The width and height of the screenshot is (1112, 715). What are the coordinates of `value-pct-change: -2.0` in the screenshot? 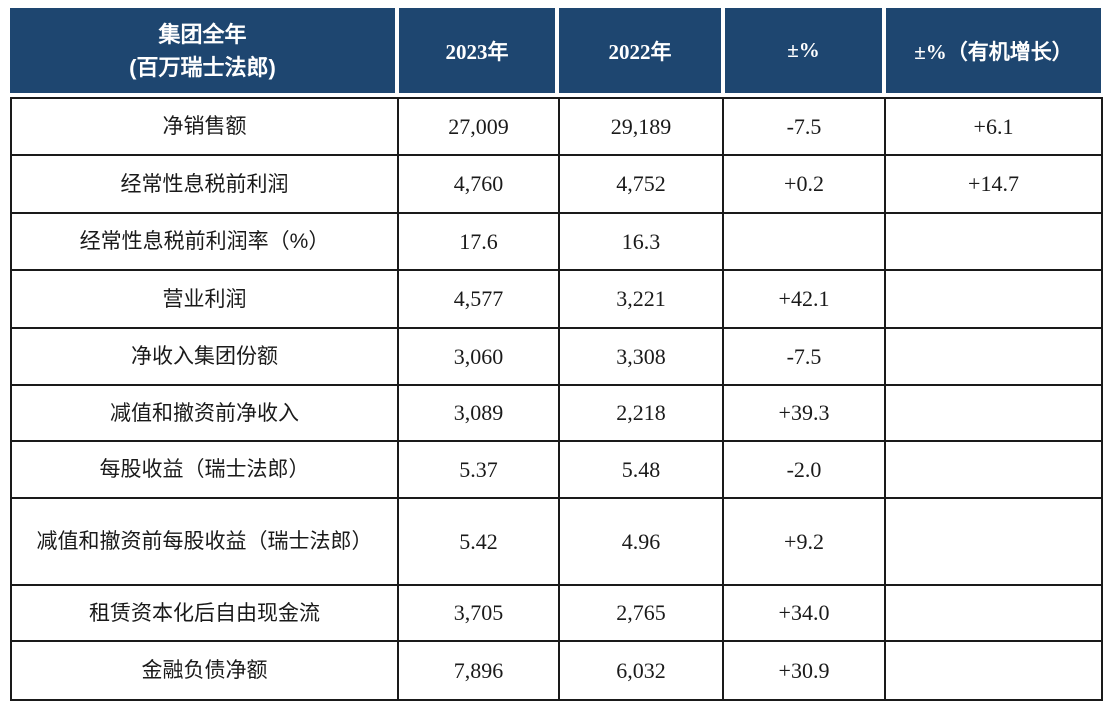 It's located at (804, 469).